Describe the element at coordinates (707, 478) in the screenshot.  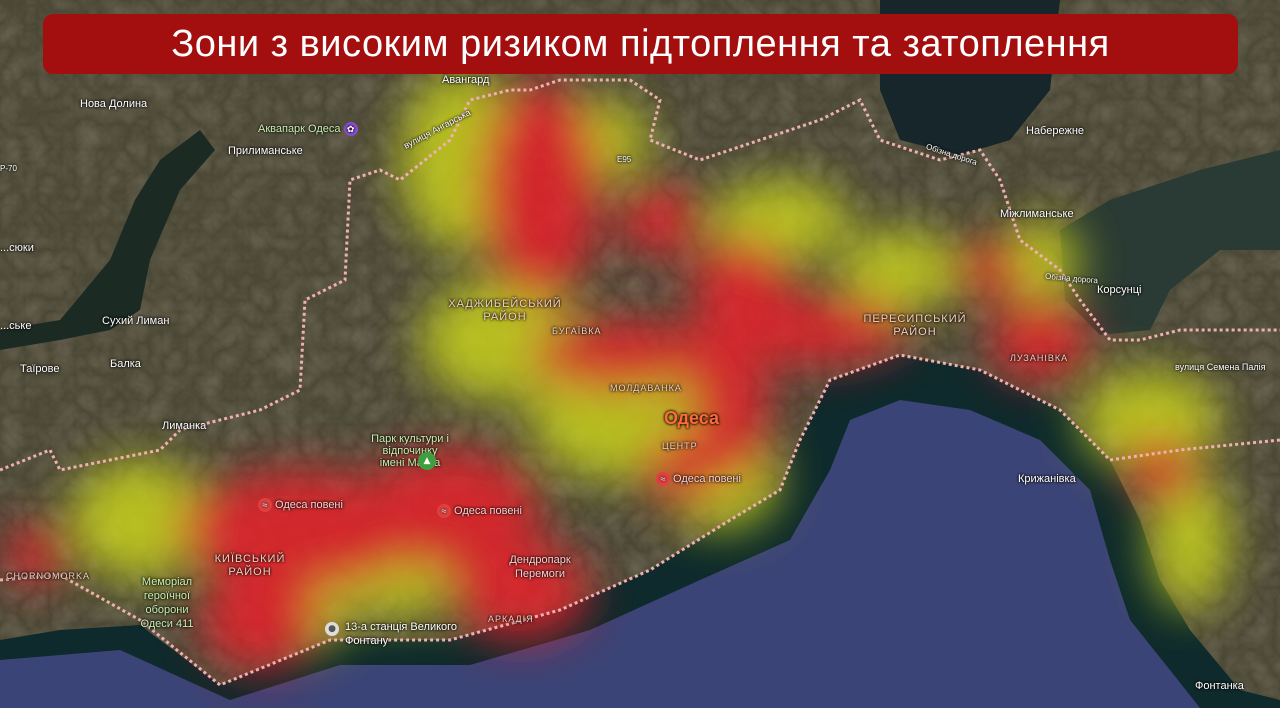
I see `flood-3-text: Одеса повені` at that location.